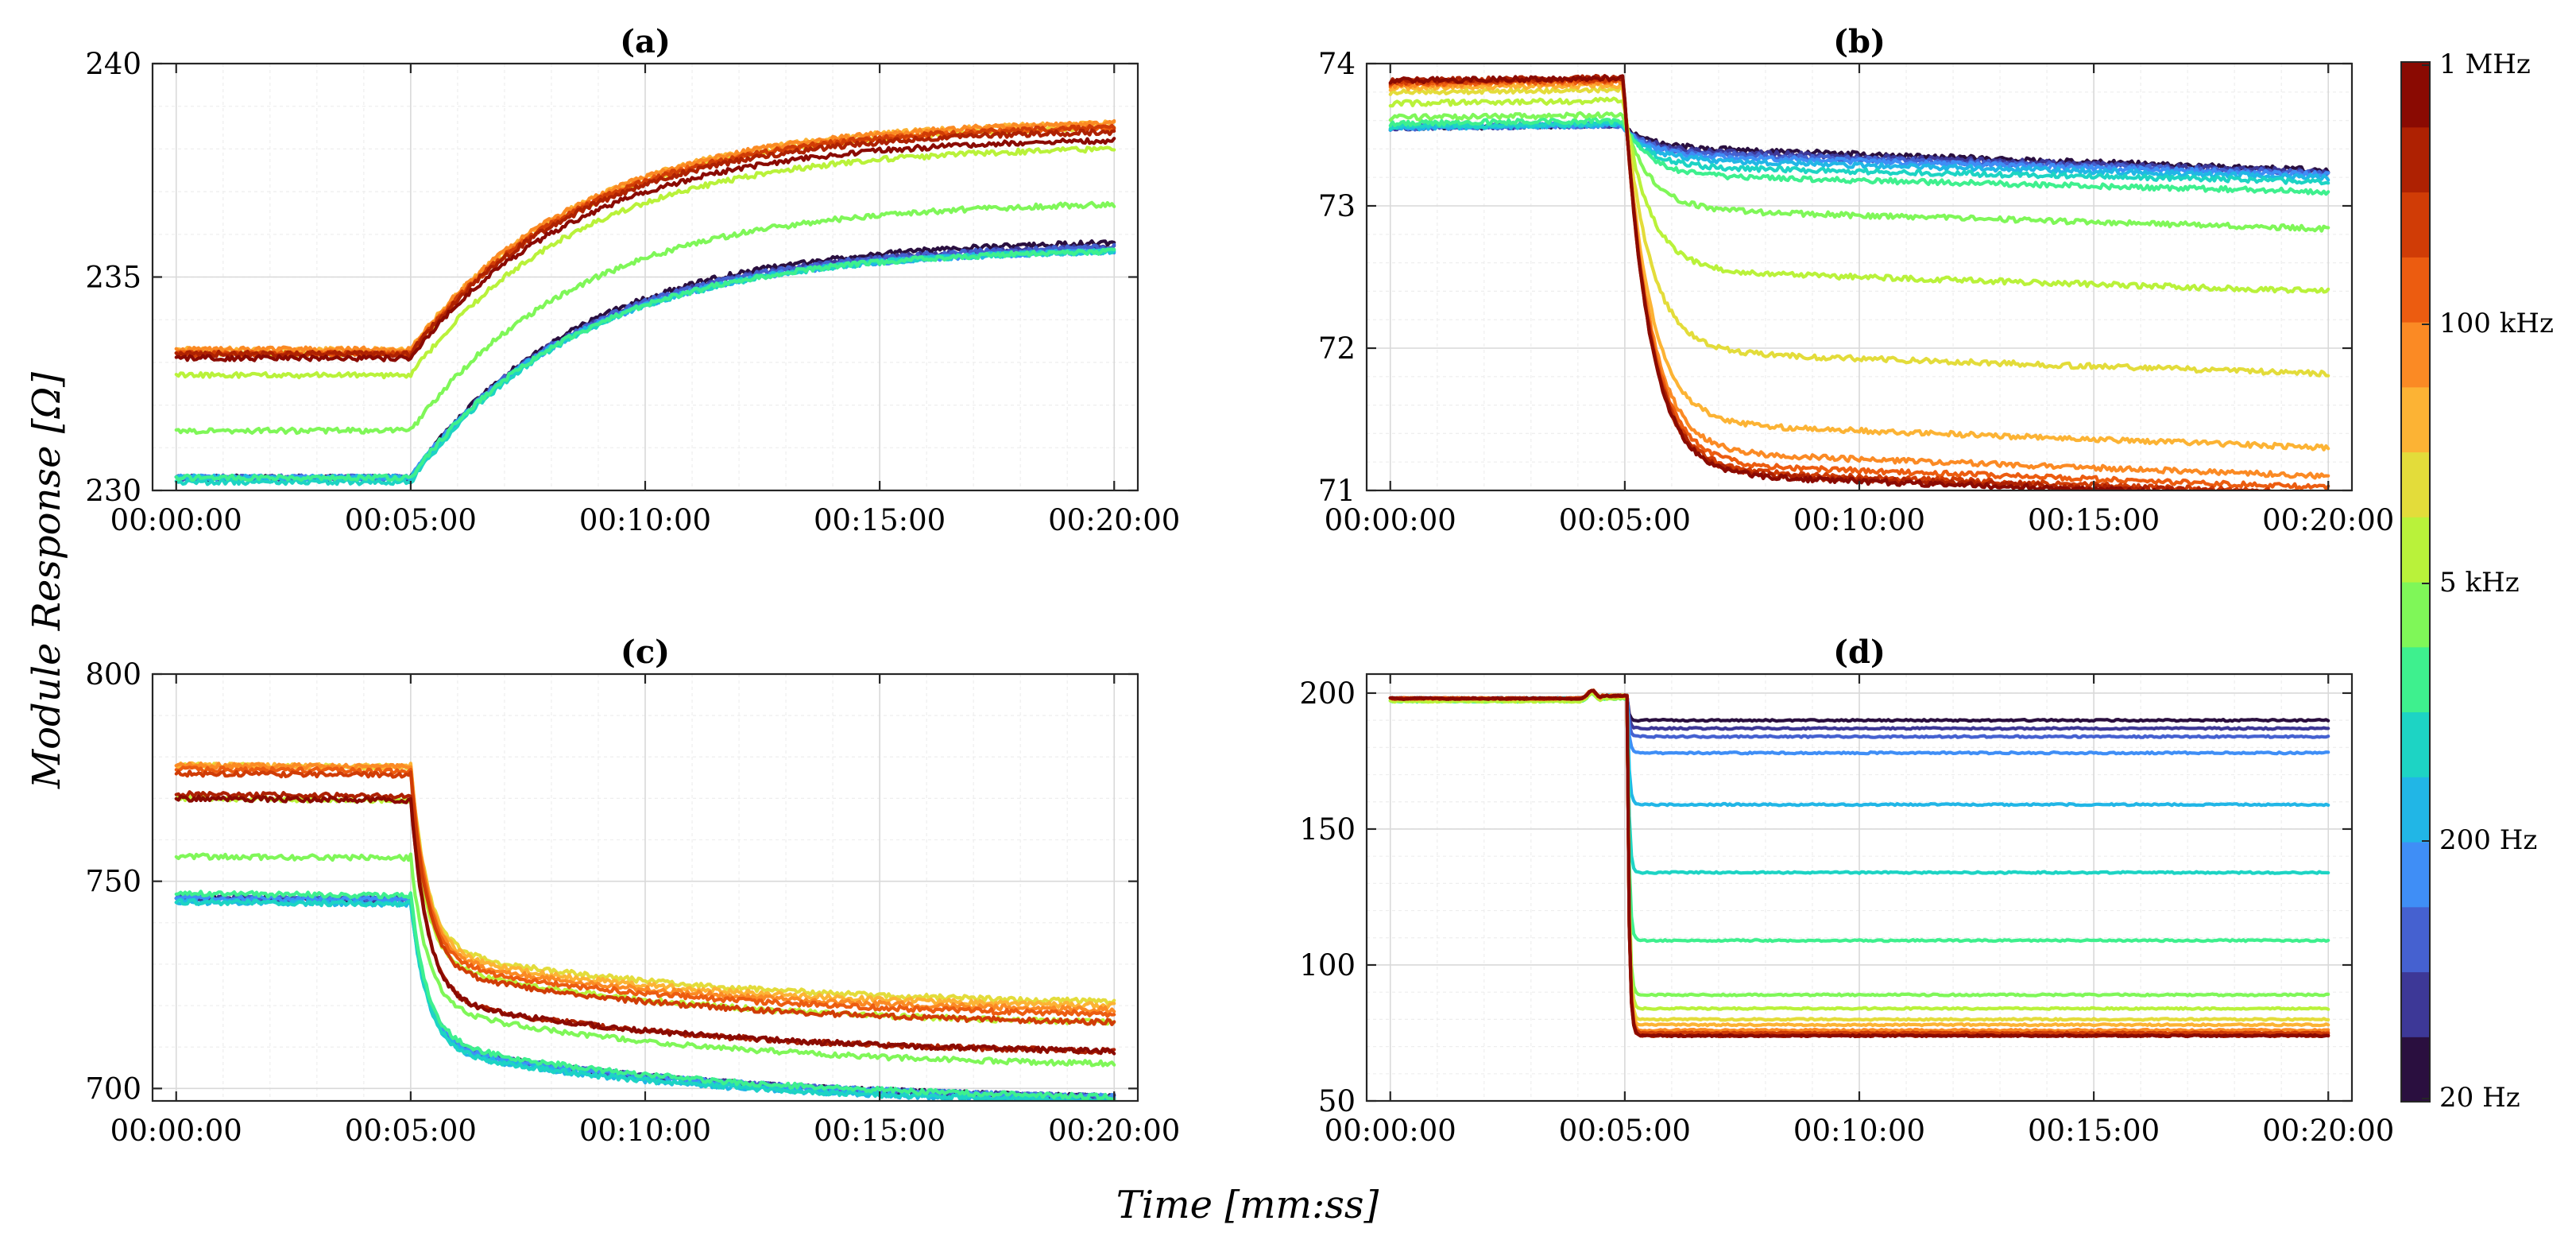 The image size is (2576, 1244). Describe the element at coordinates (1859, 151) in the screenshot. I see `series-line-200-hz` at that location.